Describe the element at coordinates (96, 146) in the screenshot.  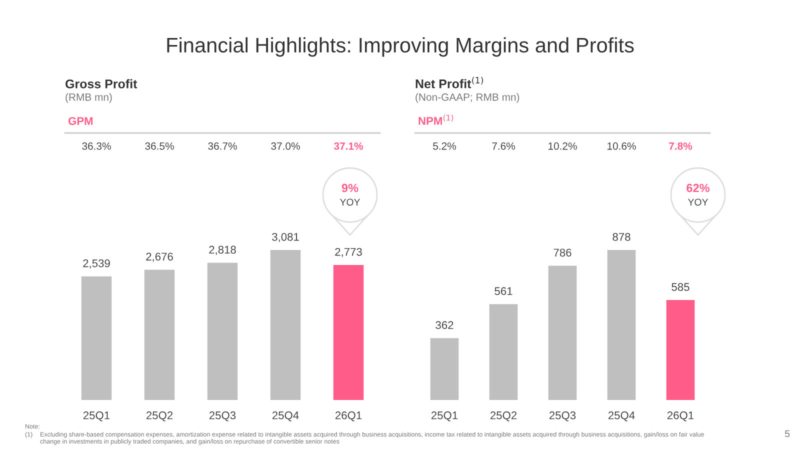
I see `text: 36.3%` at that location.